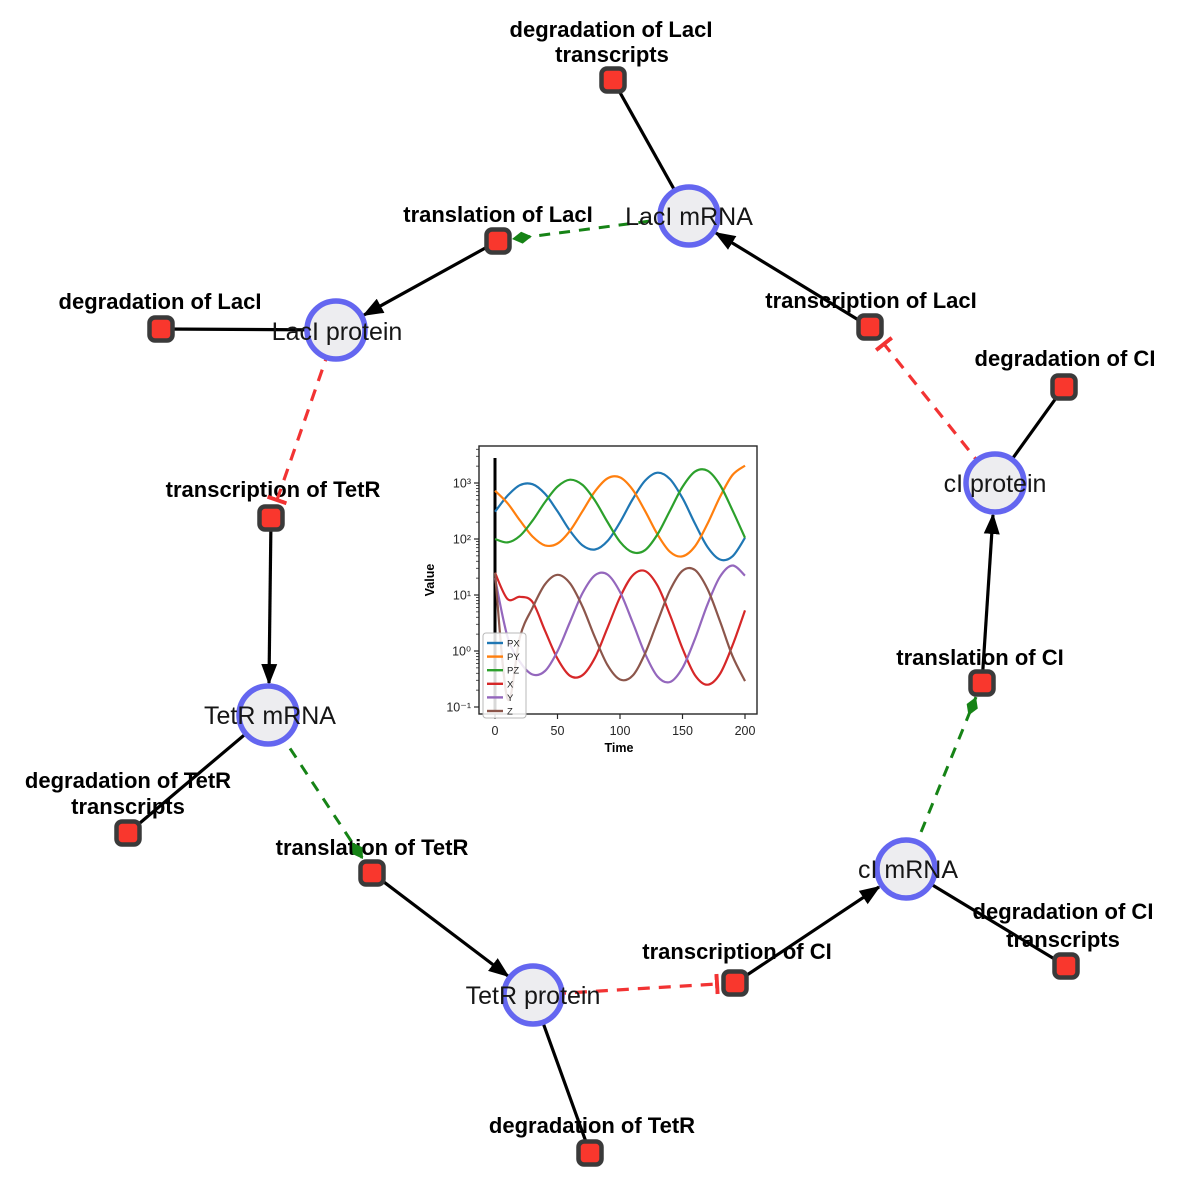 The image size is (1189, 1200). I want to click on chart-legend-label-px: PX, so click(513, 644).